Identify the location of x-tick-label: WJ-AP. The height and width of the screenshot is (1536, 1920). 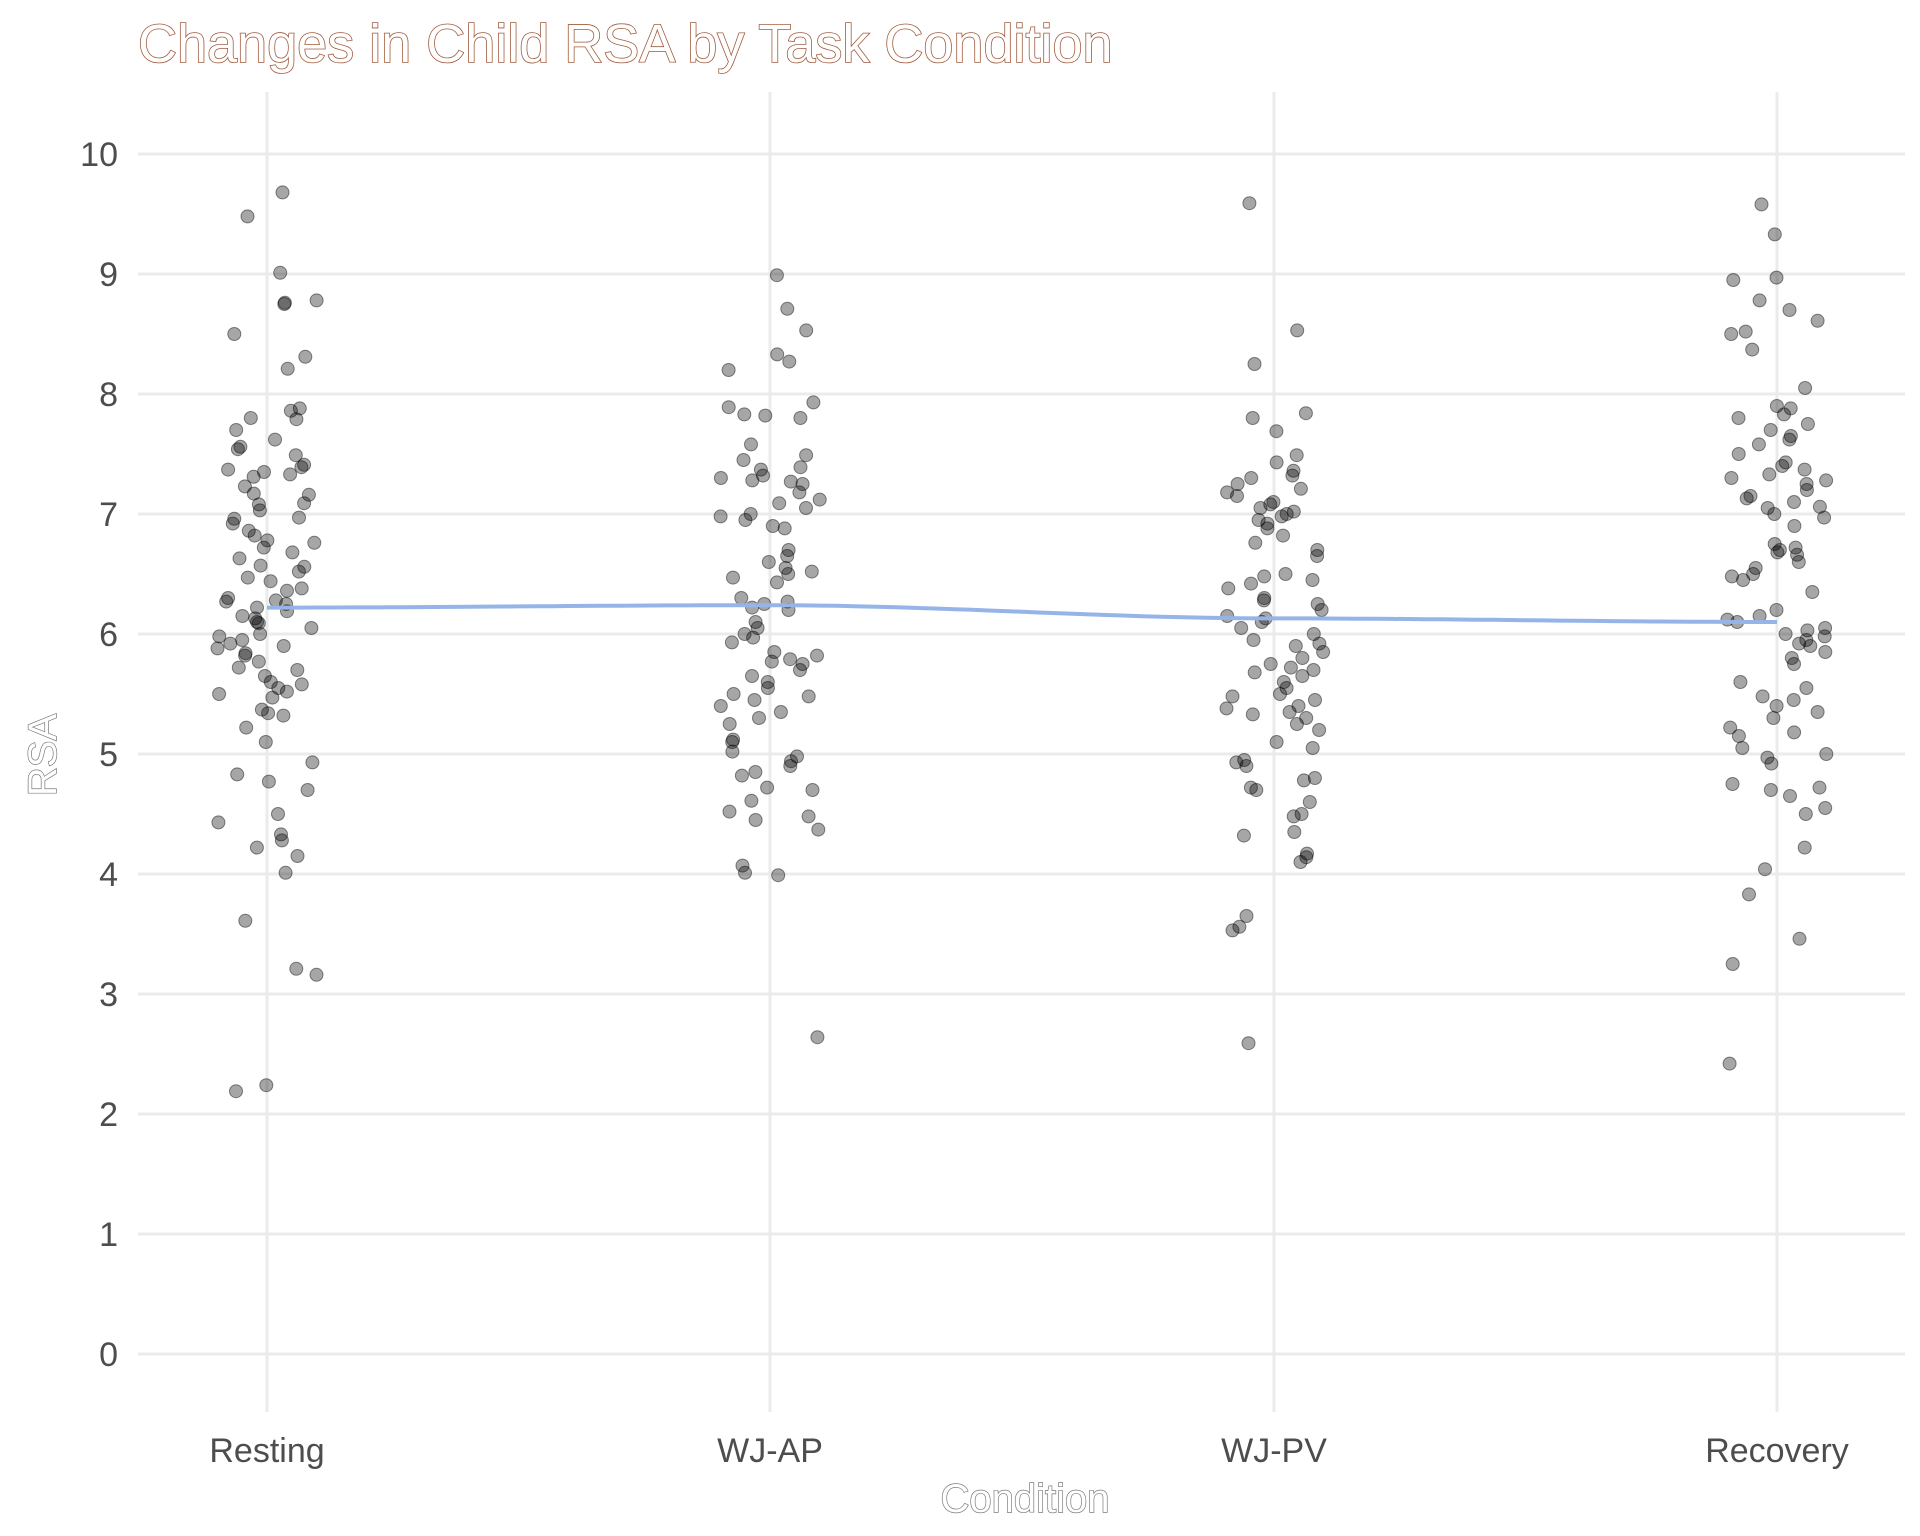
(770, 1451).